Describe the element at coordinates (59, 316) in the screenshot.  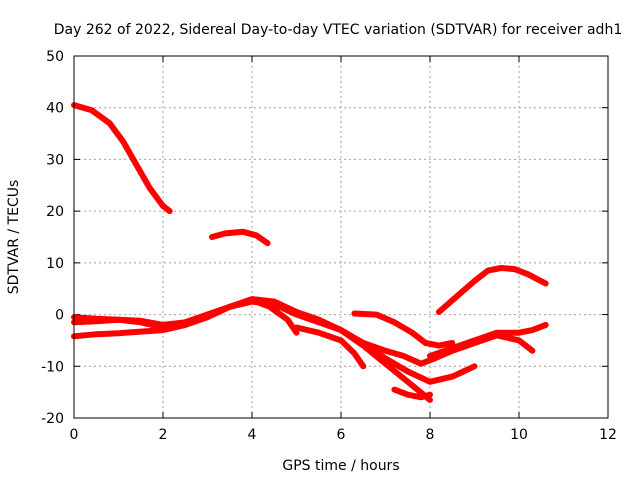
I see `y-tick-label: 0` at that location.